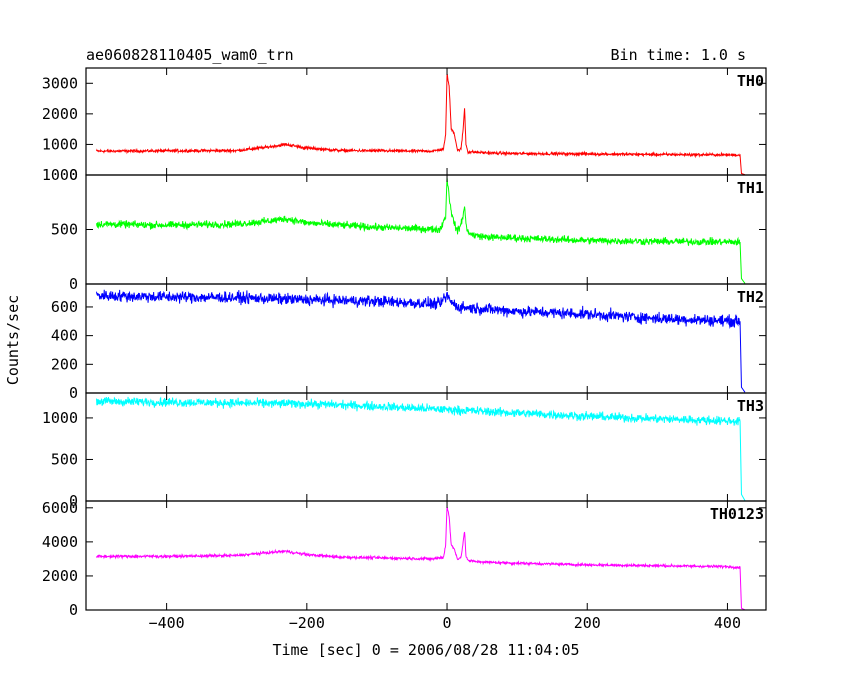 Image resolution: width=850 pixels, height=680 pixels. Describe the element at coordinates (13, 340) in the screenshot. I see `y-axis-label: Counts/sec` at that location.